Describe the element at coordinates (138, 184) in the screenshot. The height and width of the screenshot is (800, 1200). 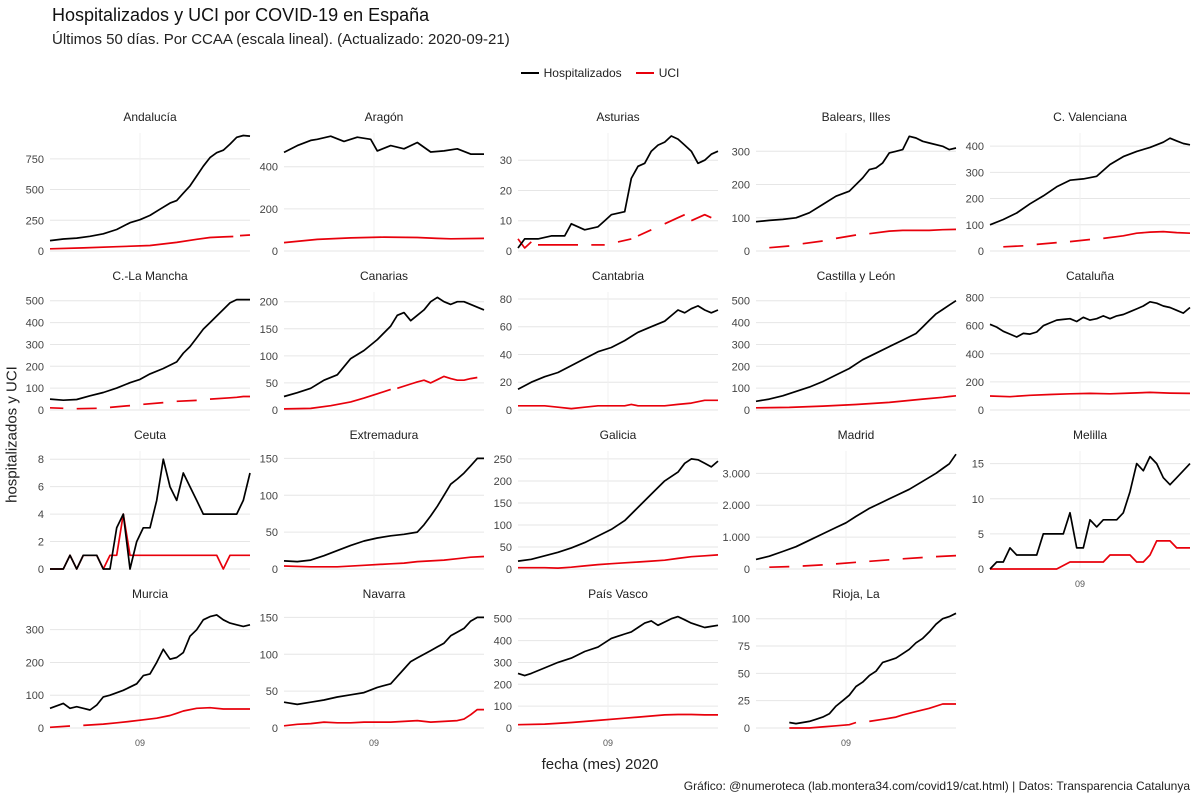
I see `panel-andaluc-a: Andalucía 0 250 500 750` at that location.